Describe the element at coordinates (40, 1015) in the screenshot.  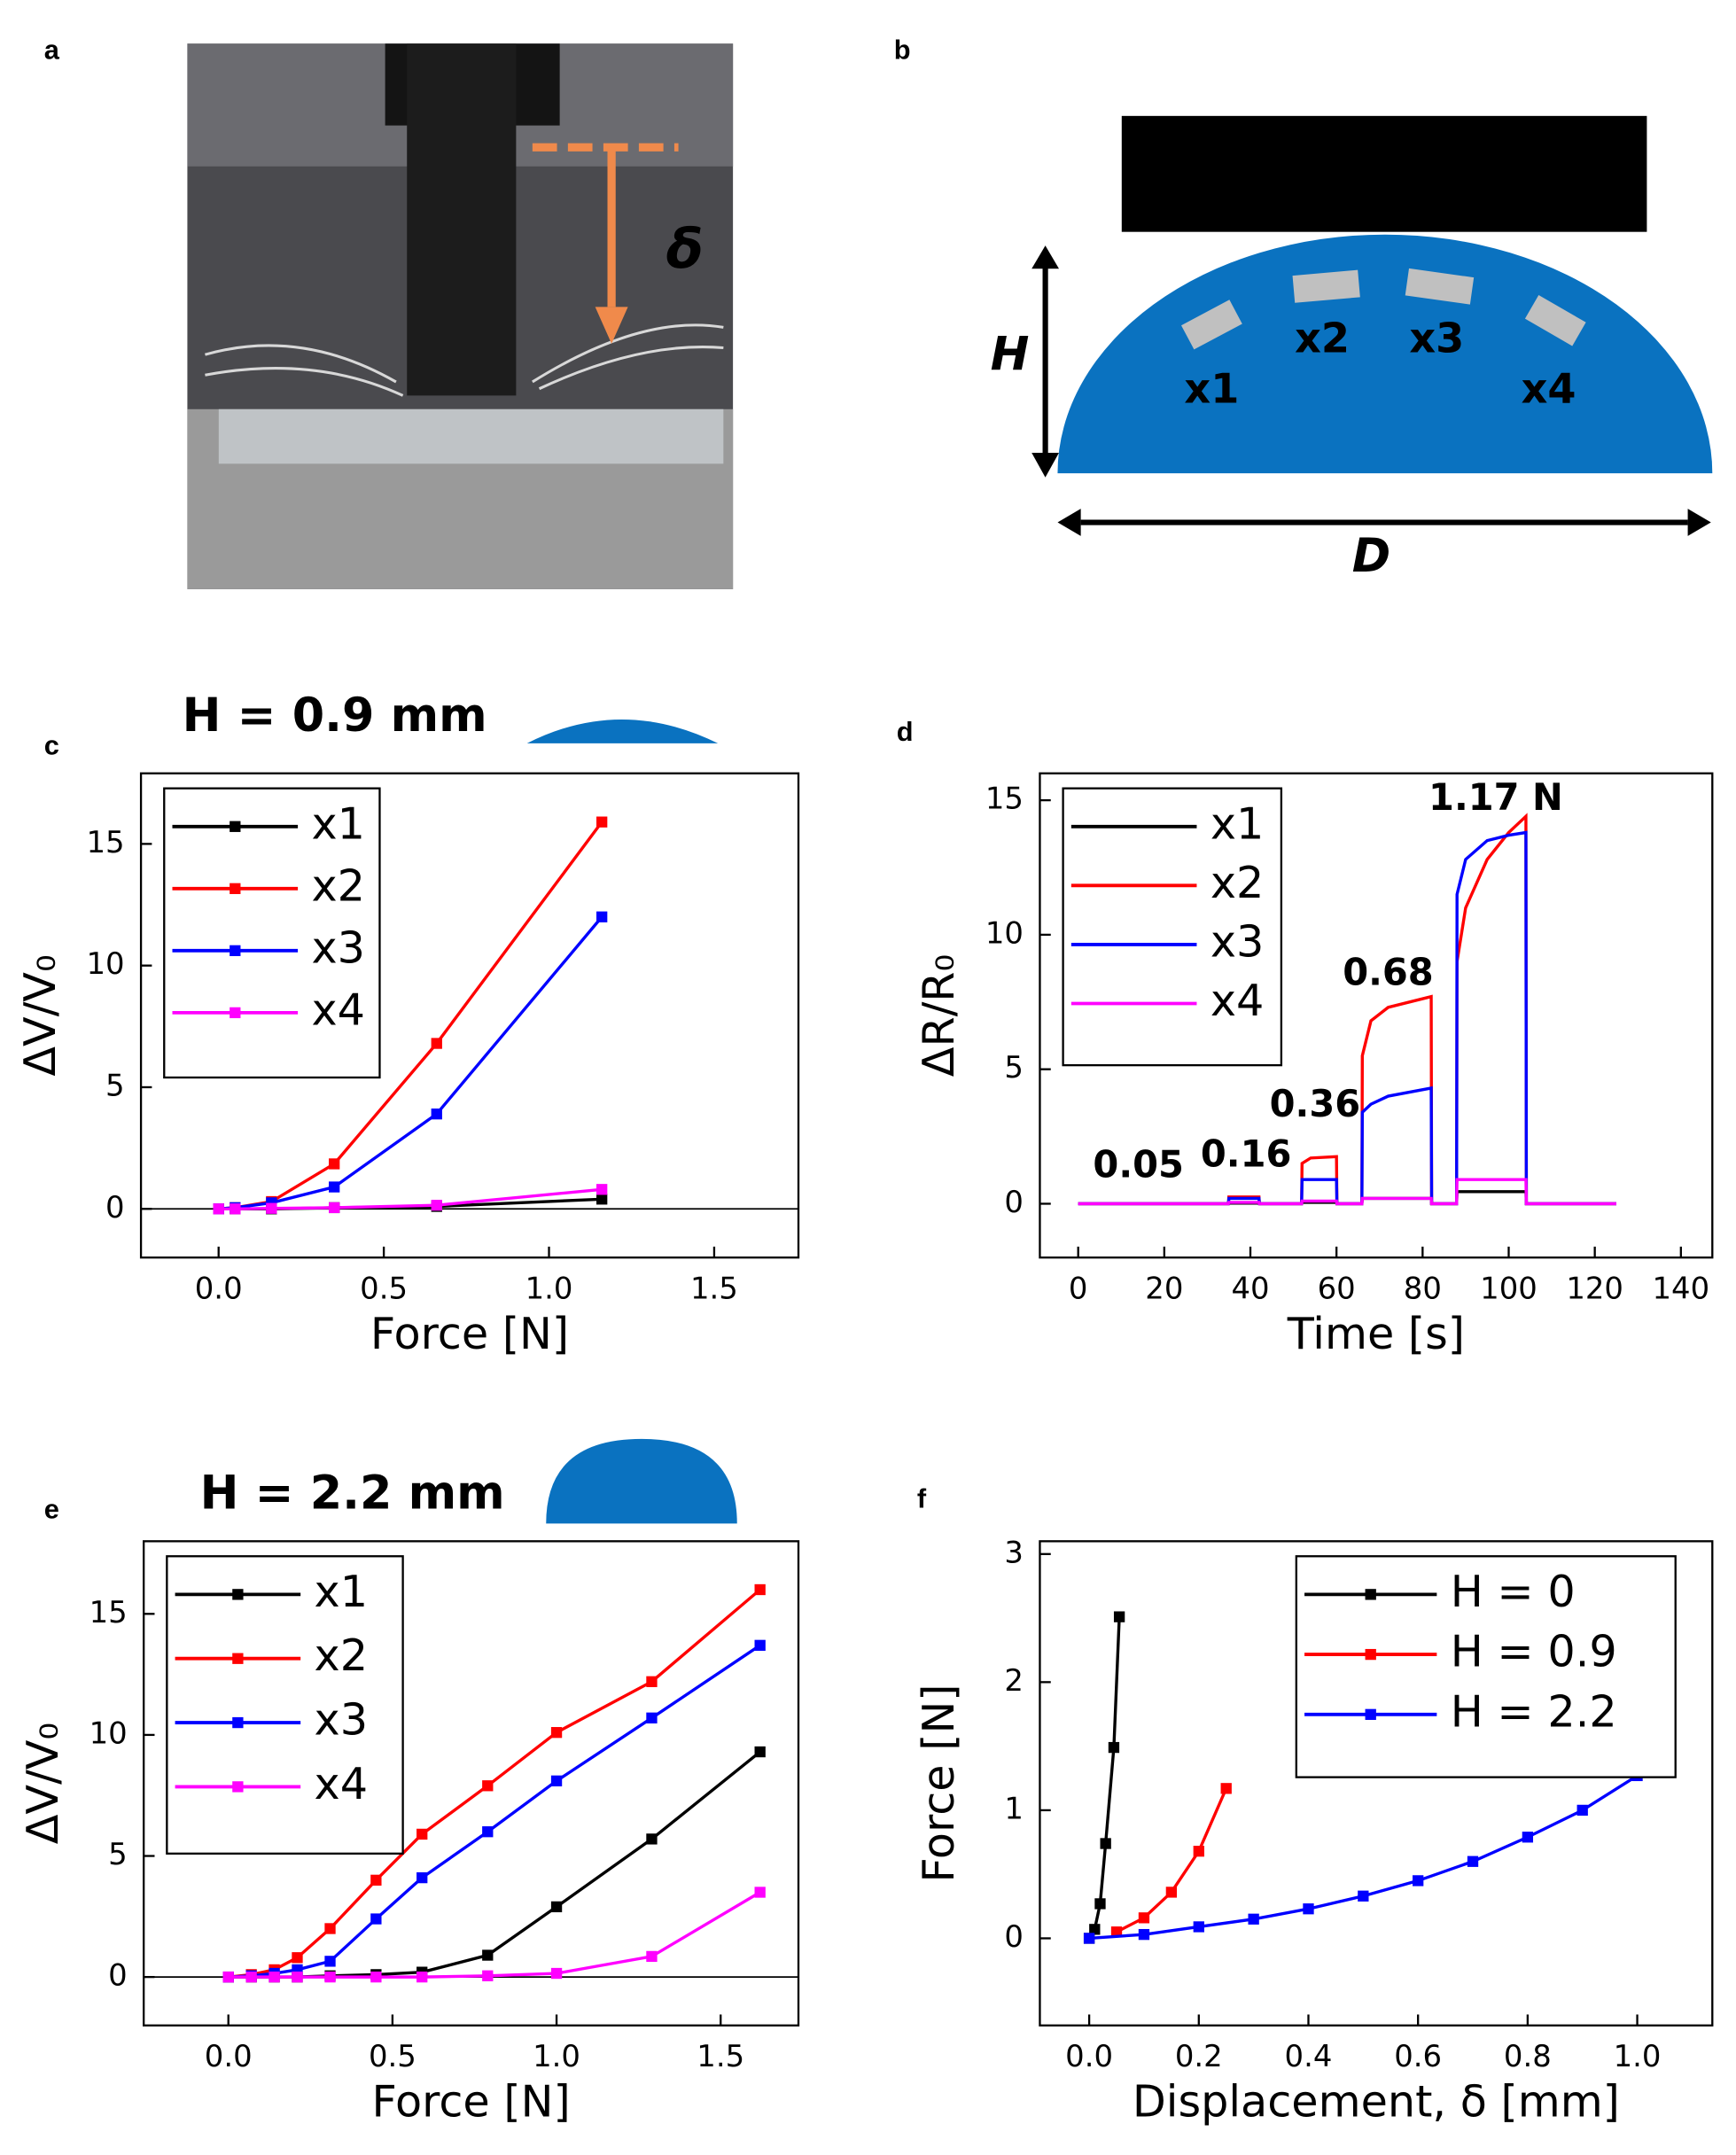
I see `y-axis-label: ΔV/V₀` at that location.